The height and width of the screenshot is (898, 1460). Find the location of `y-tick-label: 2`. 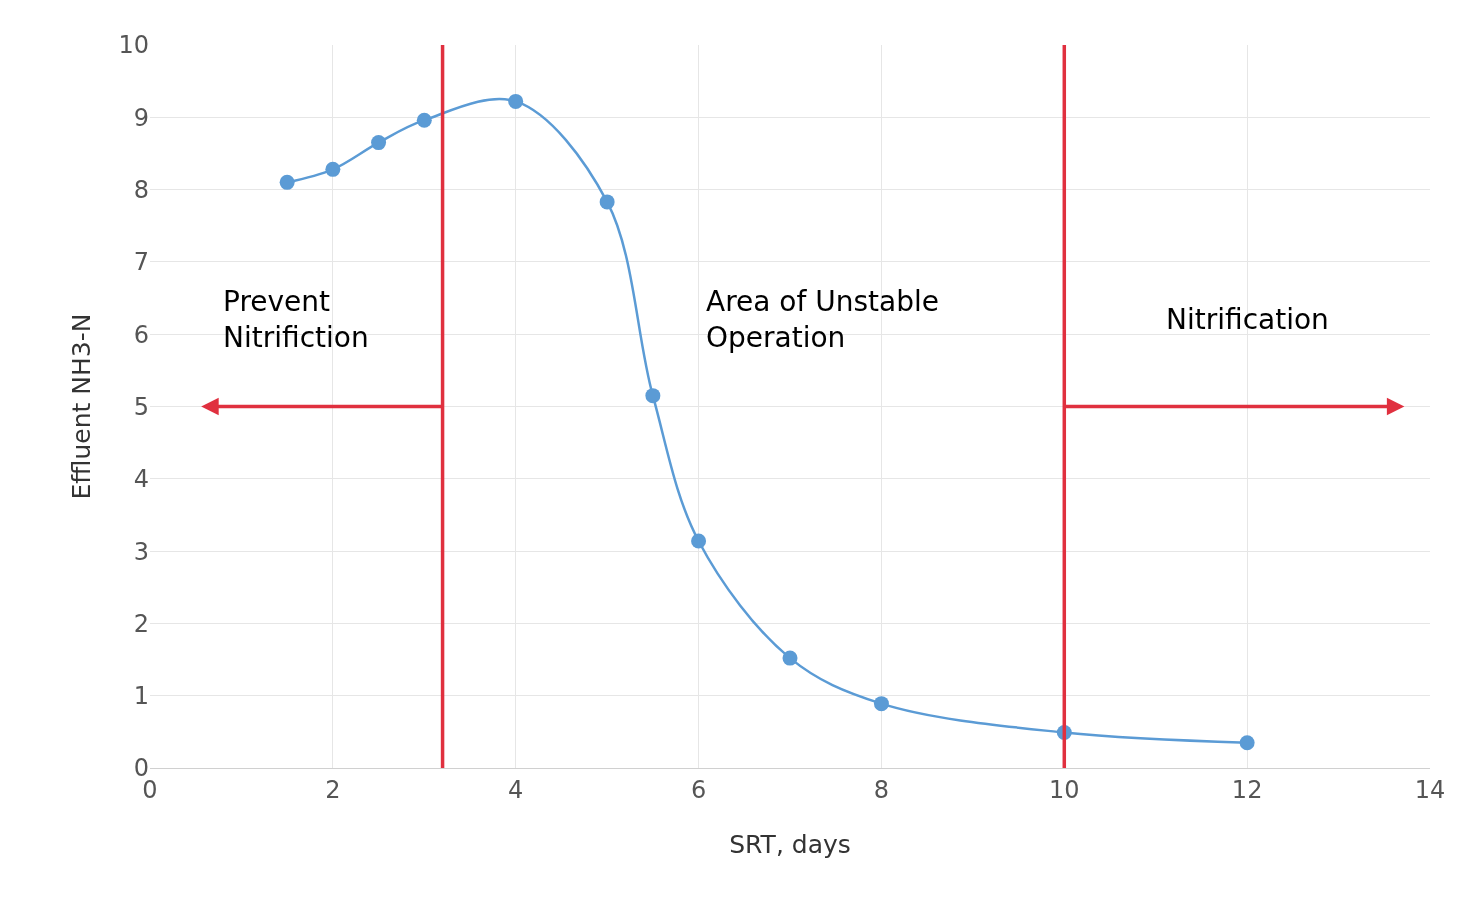

y-tick-label: 2 is located at coordinates (141, 623).